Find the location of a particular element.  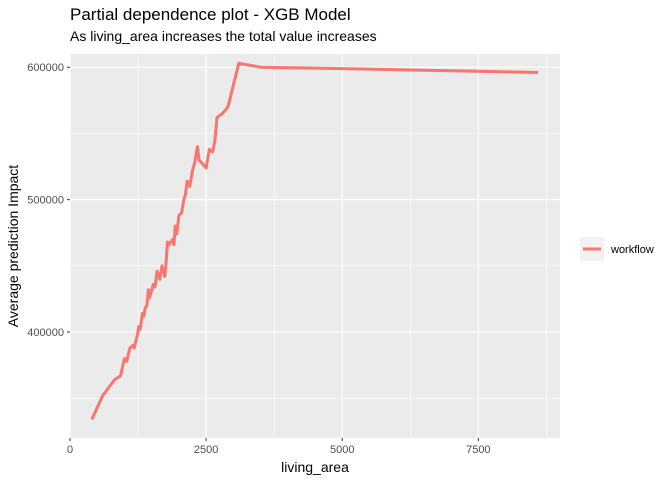

x-tick-label: 2500 is located at coordinates (206, 450).